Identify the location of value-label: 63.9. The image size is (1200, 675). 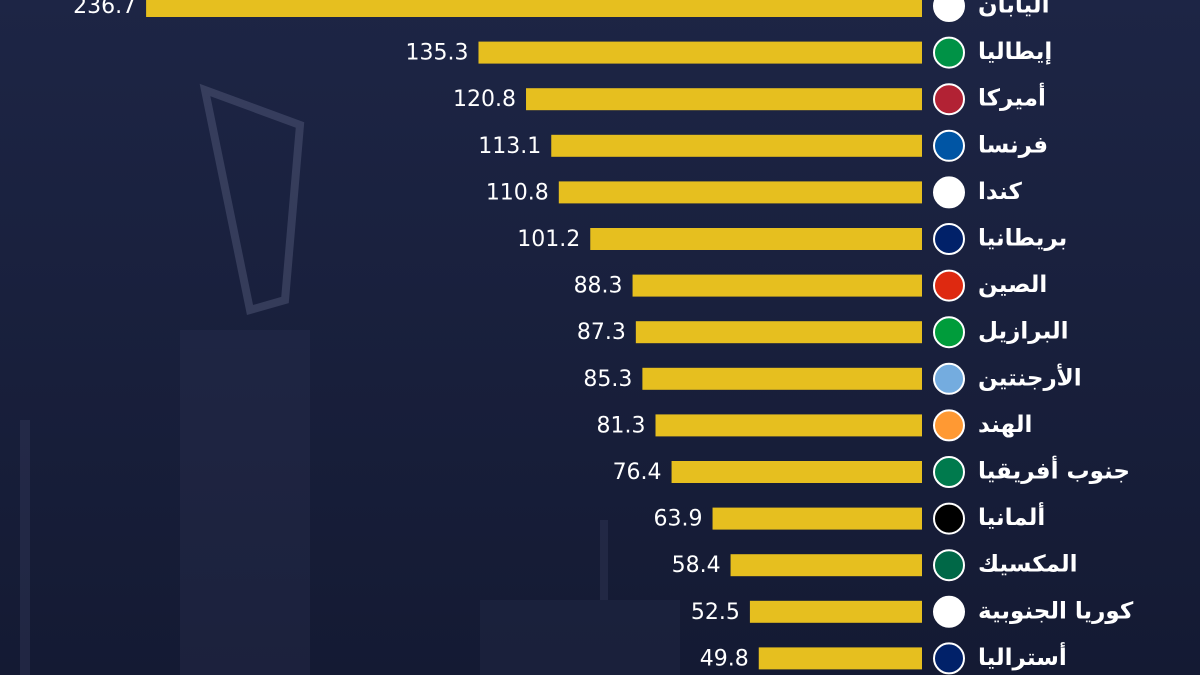
(678, 519).